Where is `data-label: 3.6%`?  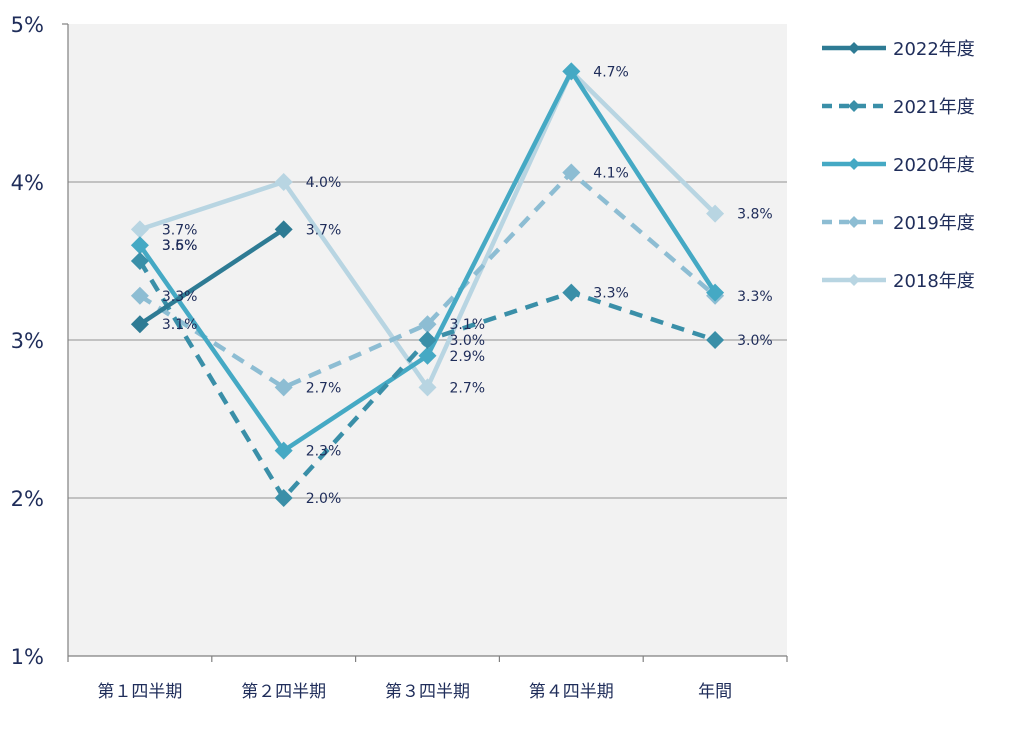
data-label: 3.6% is located at coordinates (180, 246).